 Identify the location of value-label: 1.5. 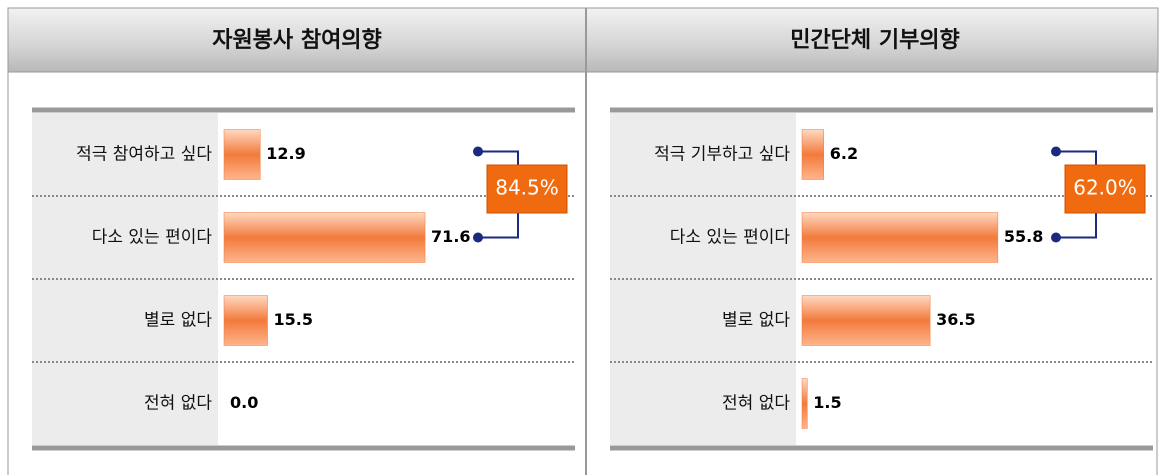
(827, 402).